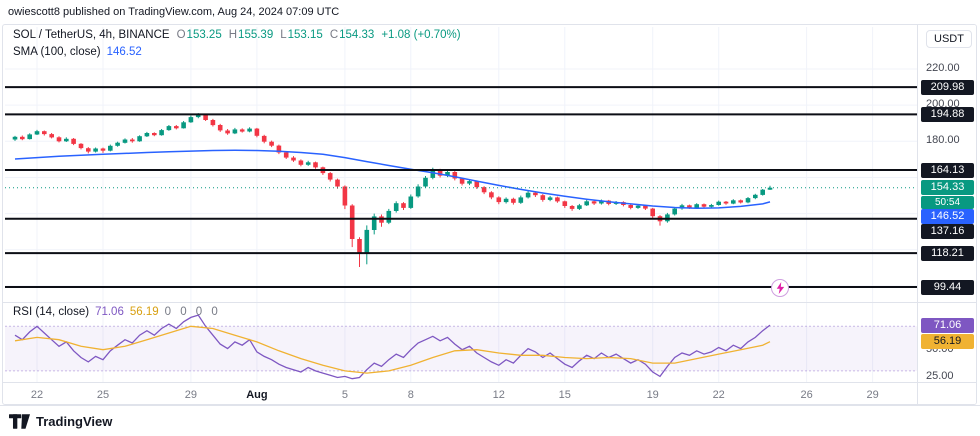 The width and height of the screenshot is (980, 436). I want to click on ohlc-high-value: 155.39, so click(256, 35).